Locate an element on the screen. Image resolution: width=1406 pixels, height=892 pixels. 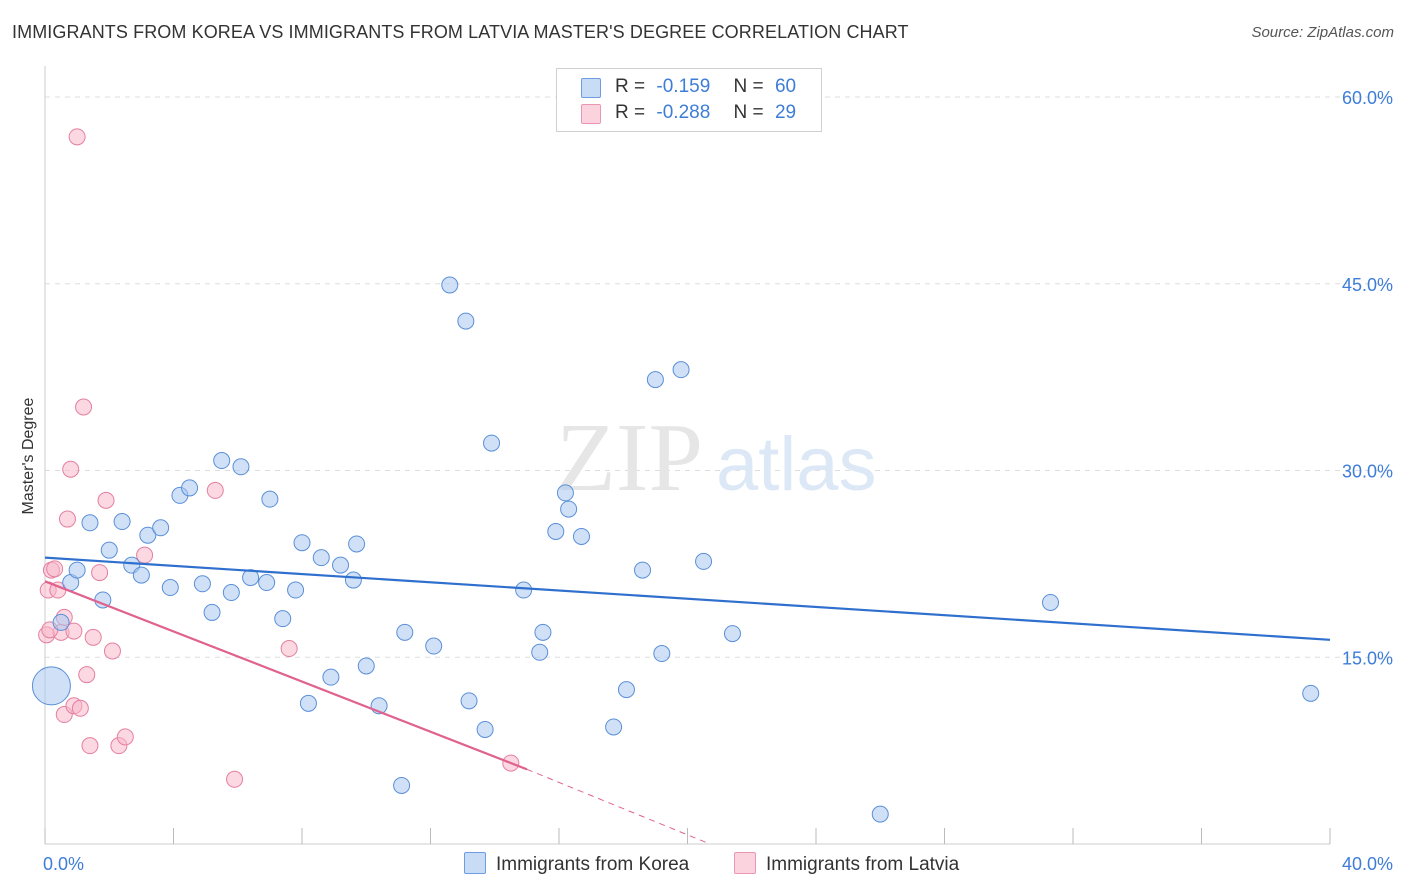
watermark-zip: ZIP is located at coordinates (629, 458).